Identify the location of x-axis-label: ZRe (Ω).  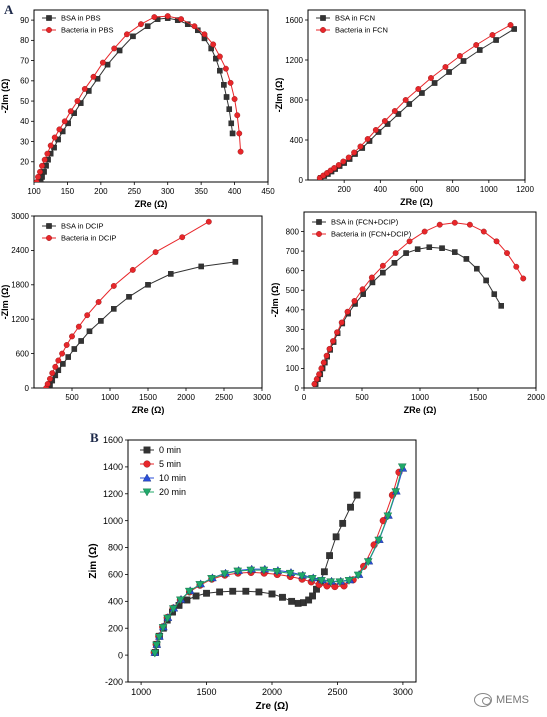
(148, 410).